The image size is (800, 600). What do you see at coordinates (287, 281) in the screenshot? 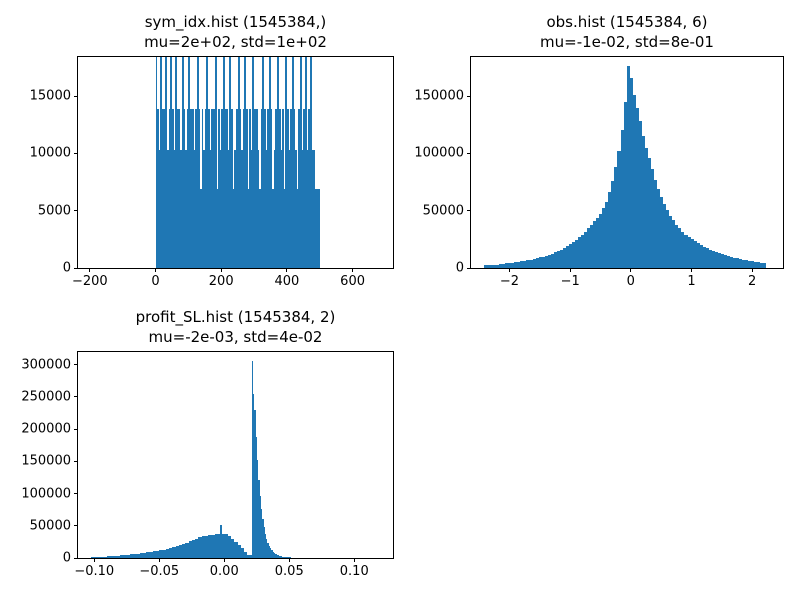
I see `x-tick-label: 400` at bounding box center [287, 281].